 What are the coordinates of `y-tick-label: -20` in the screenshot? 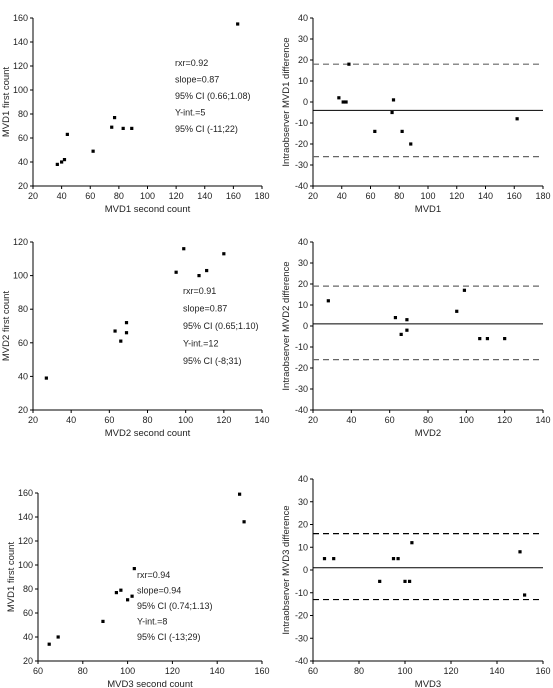 It's located at (301, 616).